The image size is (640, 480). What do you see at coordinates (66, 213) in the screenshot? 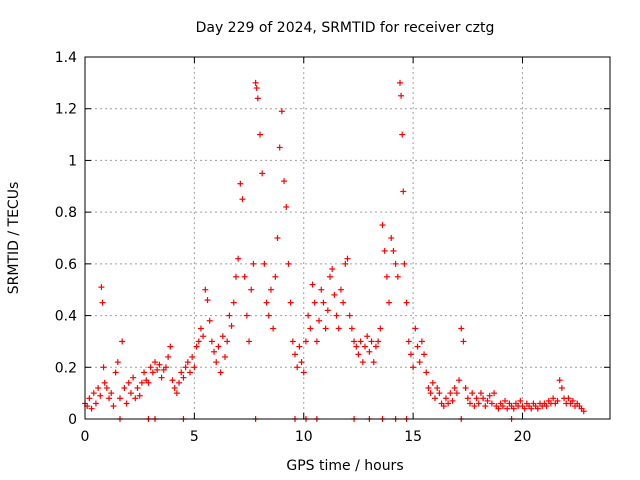
I see `y-tick-label: 0.8` at bounding box center [66, 213].